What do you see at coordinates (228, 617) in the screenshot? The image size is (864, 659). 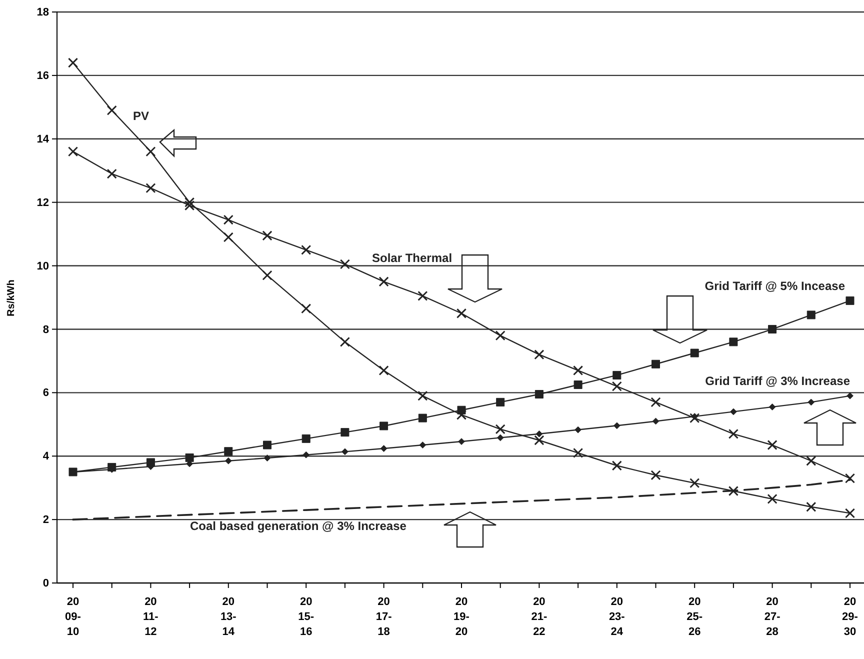 I see `x-tick-label: 2013-14` at bounding box center [228, 617].